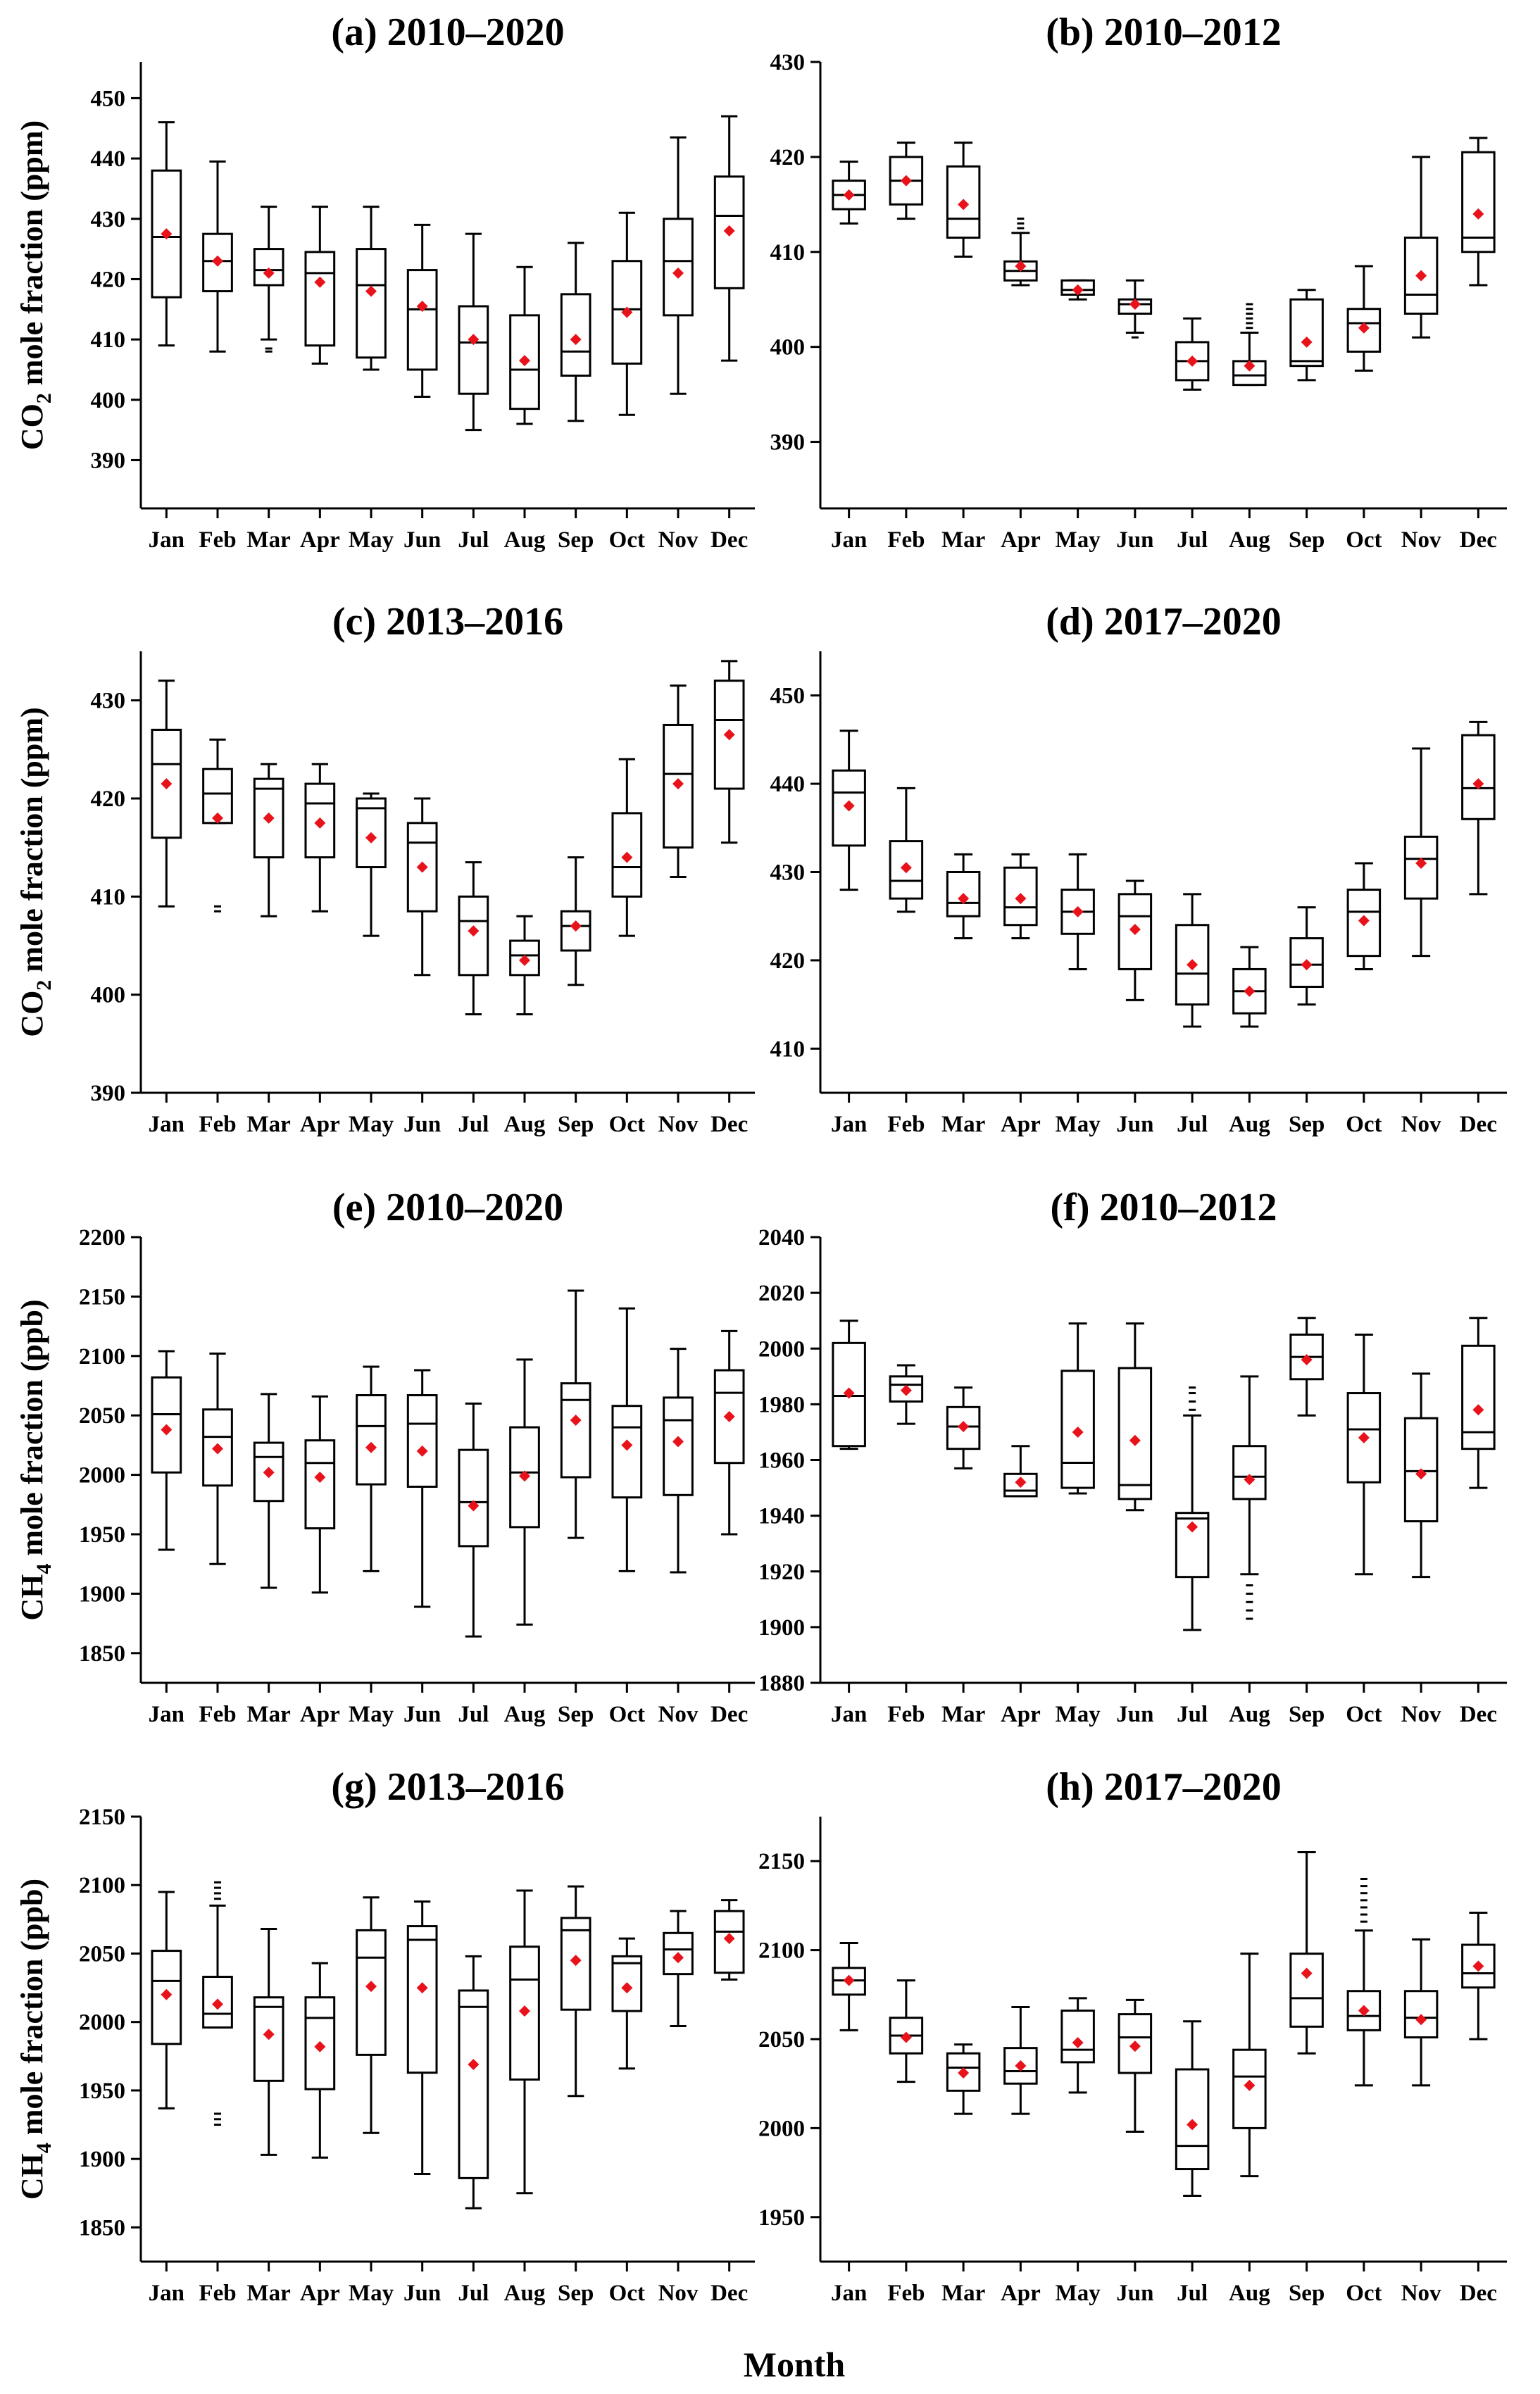 This screenshot has width=1540, height=2394. Describe the element at coordinates (474, 1124) in the screenshot. I see `x-tick-label: Jul` at that location.